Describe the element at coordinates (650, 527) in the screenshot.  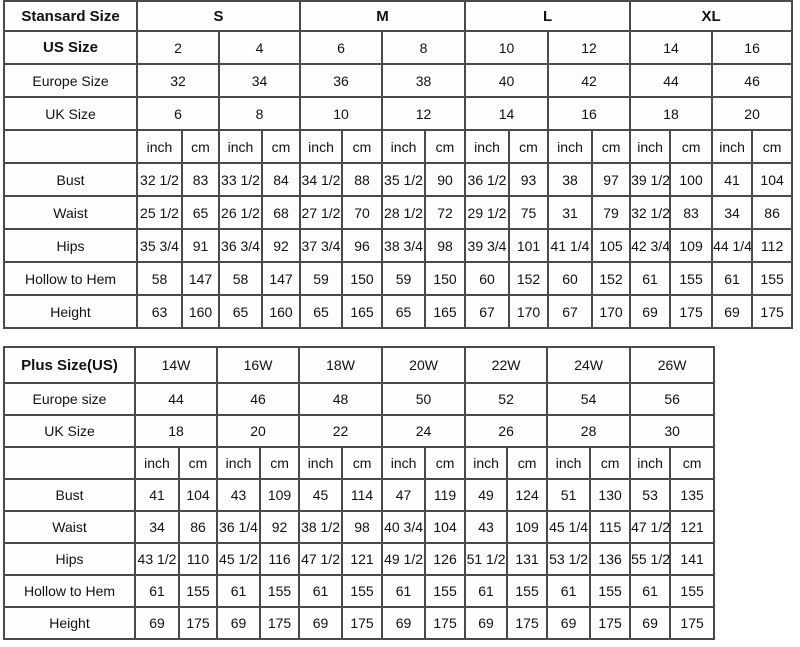
I see `measurement-value: 47 1/2` at that location.